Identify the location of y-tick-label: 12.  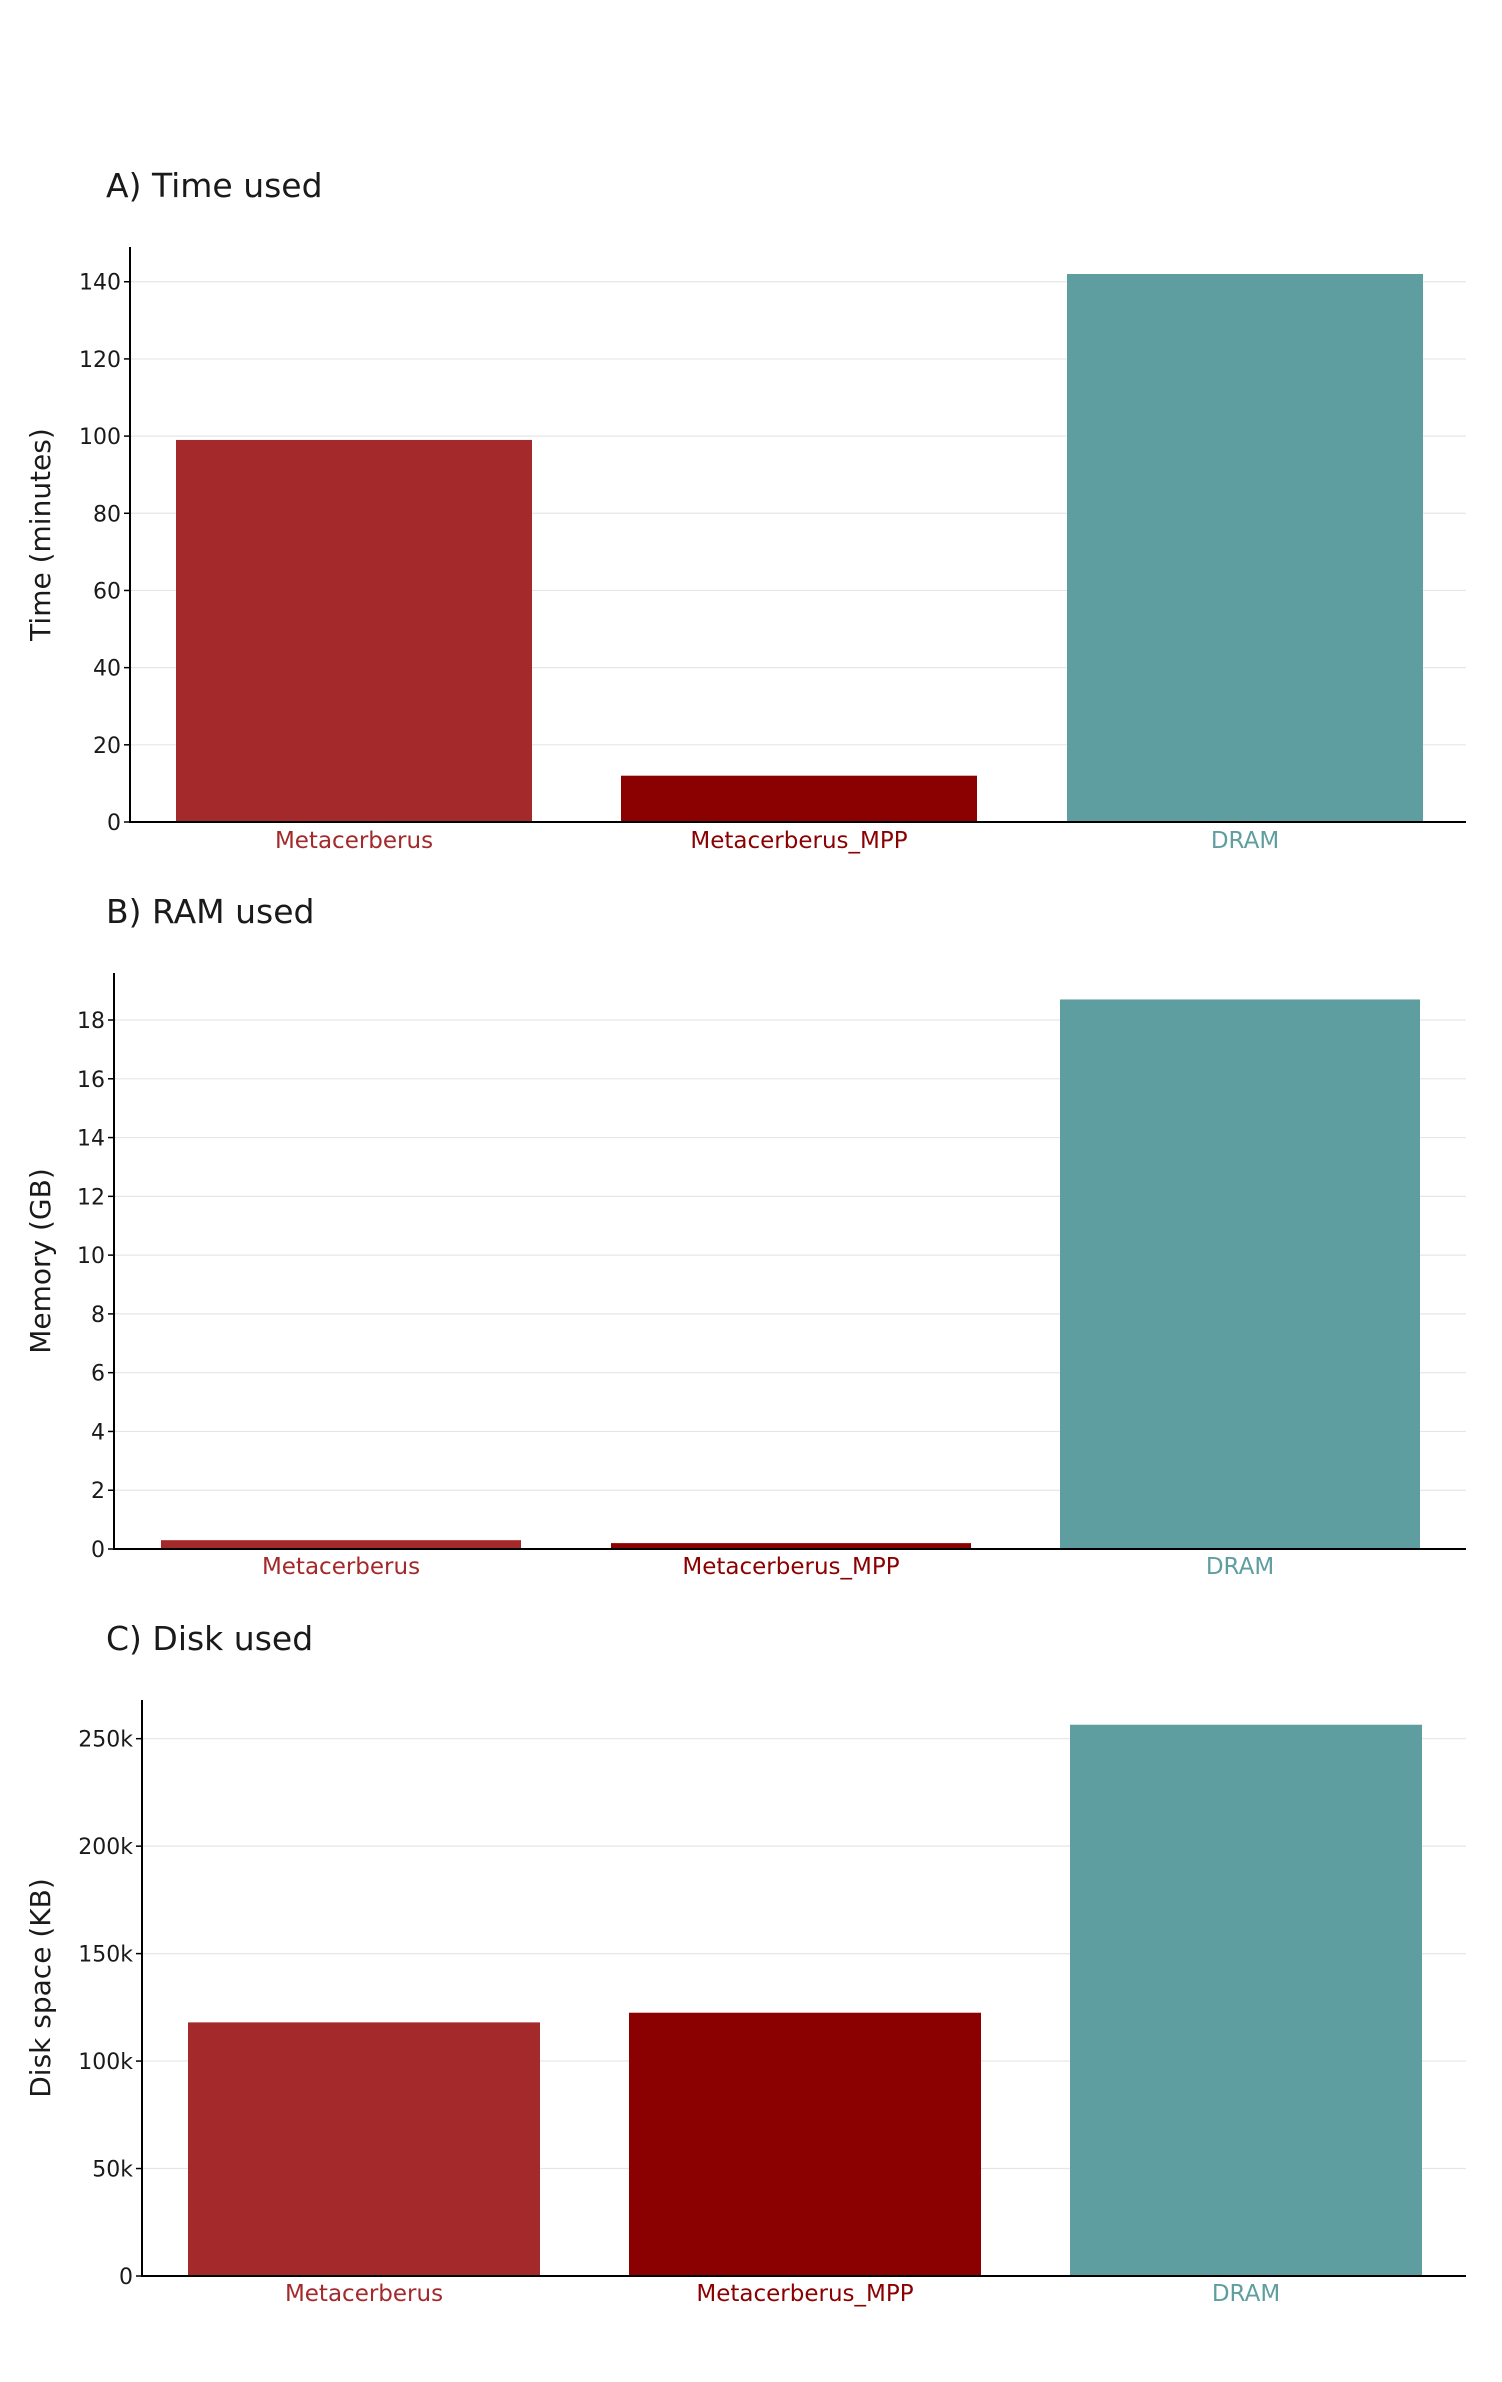
(91, 1197).